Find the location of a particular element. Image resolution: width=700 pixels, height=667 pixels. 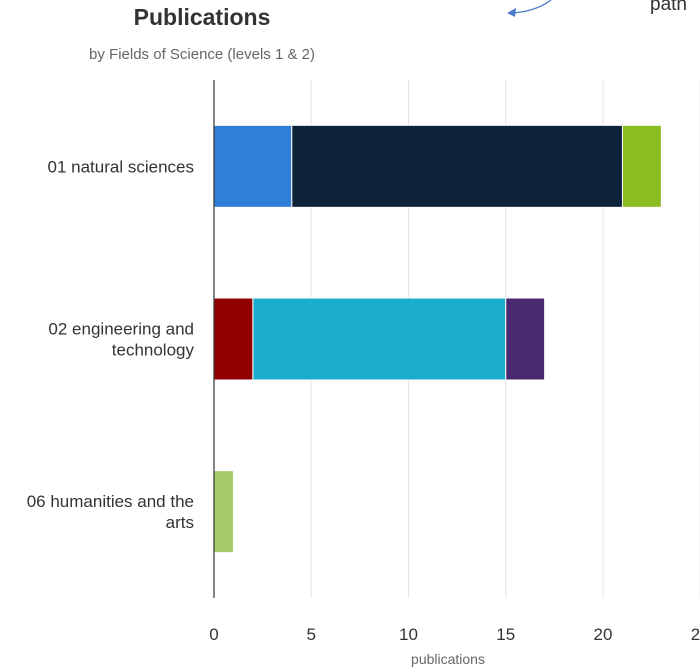

category-label: 06 humanities and the arts is located at coordinates (110, 512).